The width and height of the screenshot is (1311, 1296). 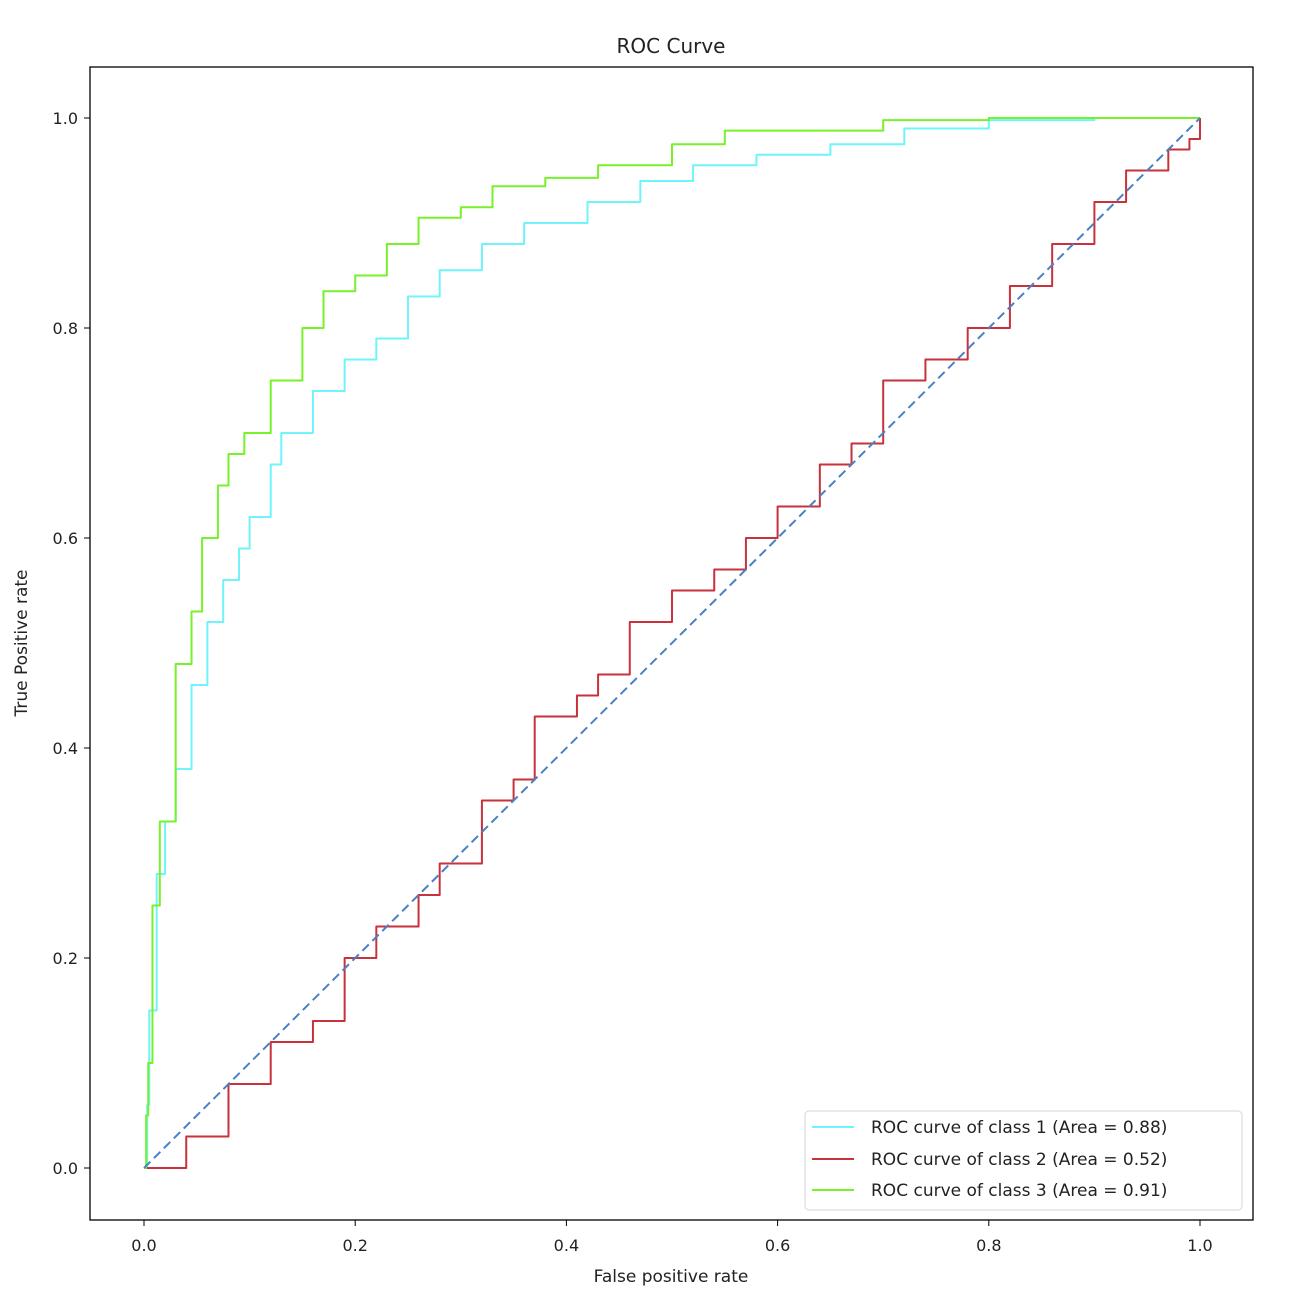 I want to click on y-tick-label: 1.0, so click(x=65, y=118).